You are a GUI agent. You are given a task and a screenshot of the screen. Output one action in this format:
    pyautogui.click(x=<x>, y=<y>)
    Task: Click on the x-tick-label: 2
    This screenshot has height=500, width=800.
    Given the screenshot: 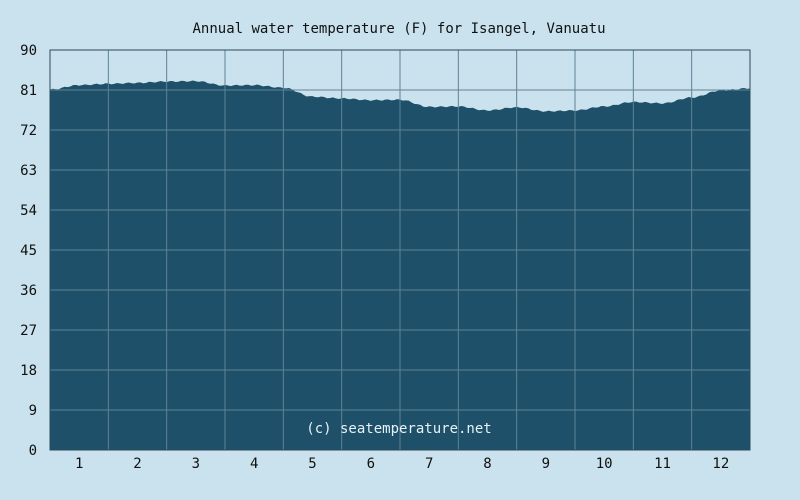 What is the action you would take?
    pyautogui.click(x=137, y=464)
    